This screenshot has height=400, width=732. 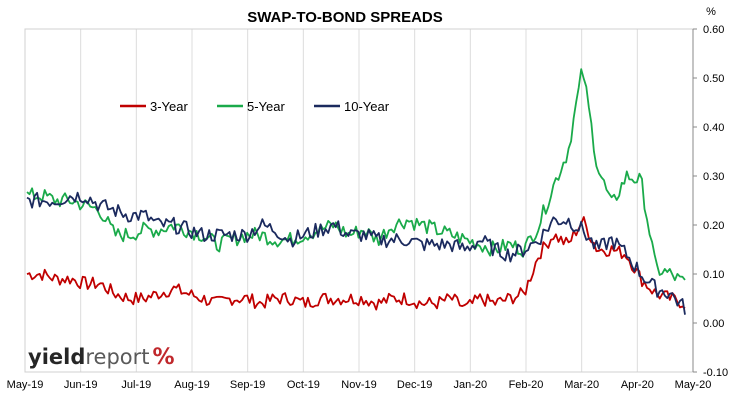 What do you see at coordinates (164, 357) in the screenshot?
I see `logo-percent: %` at bounding box center [164, 357].